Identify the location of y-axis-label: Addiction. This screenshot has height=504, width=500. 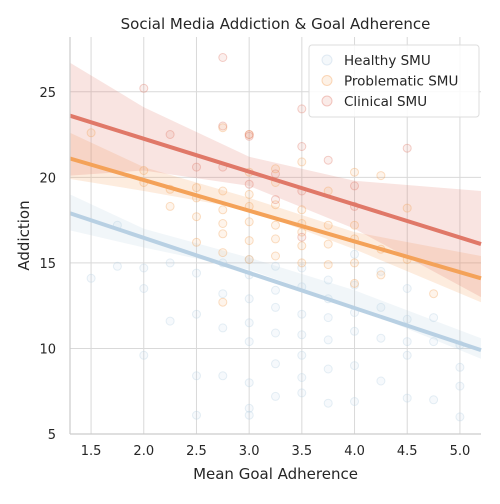
(24, 235).